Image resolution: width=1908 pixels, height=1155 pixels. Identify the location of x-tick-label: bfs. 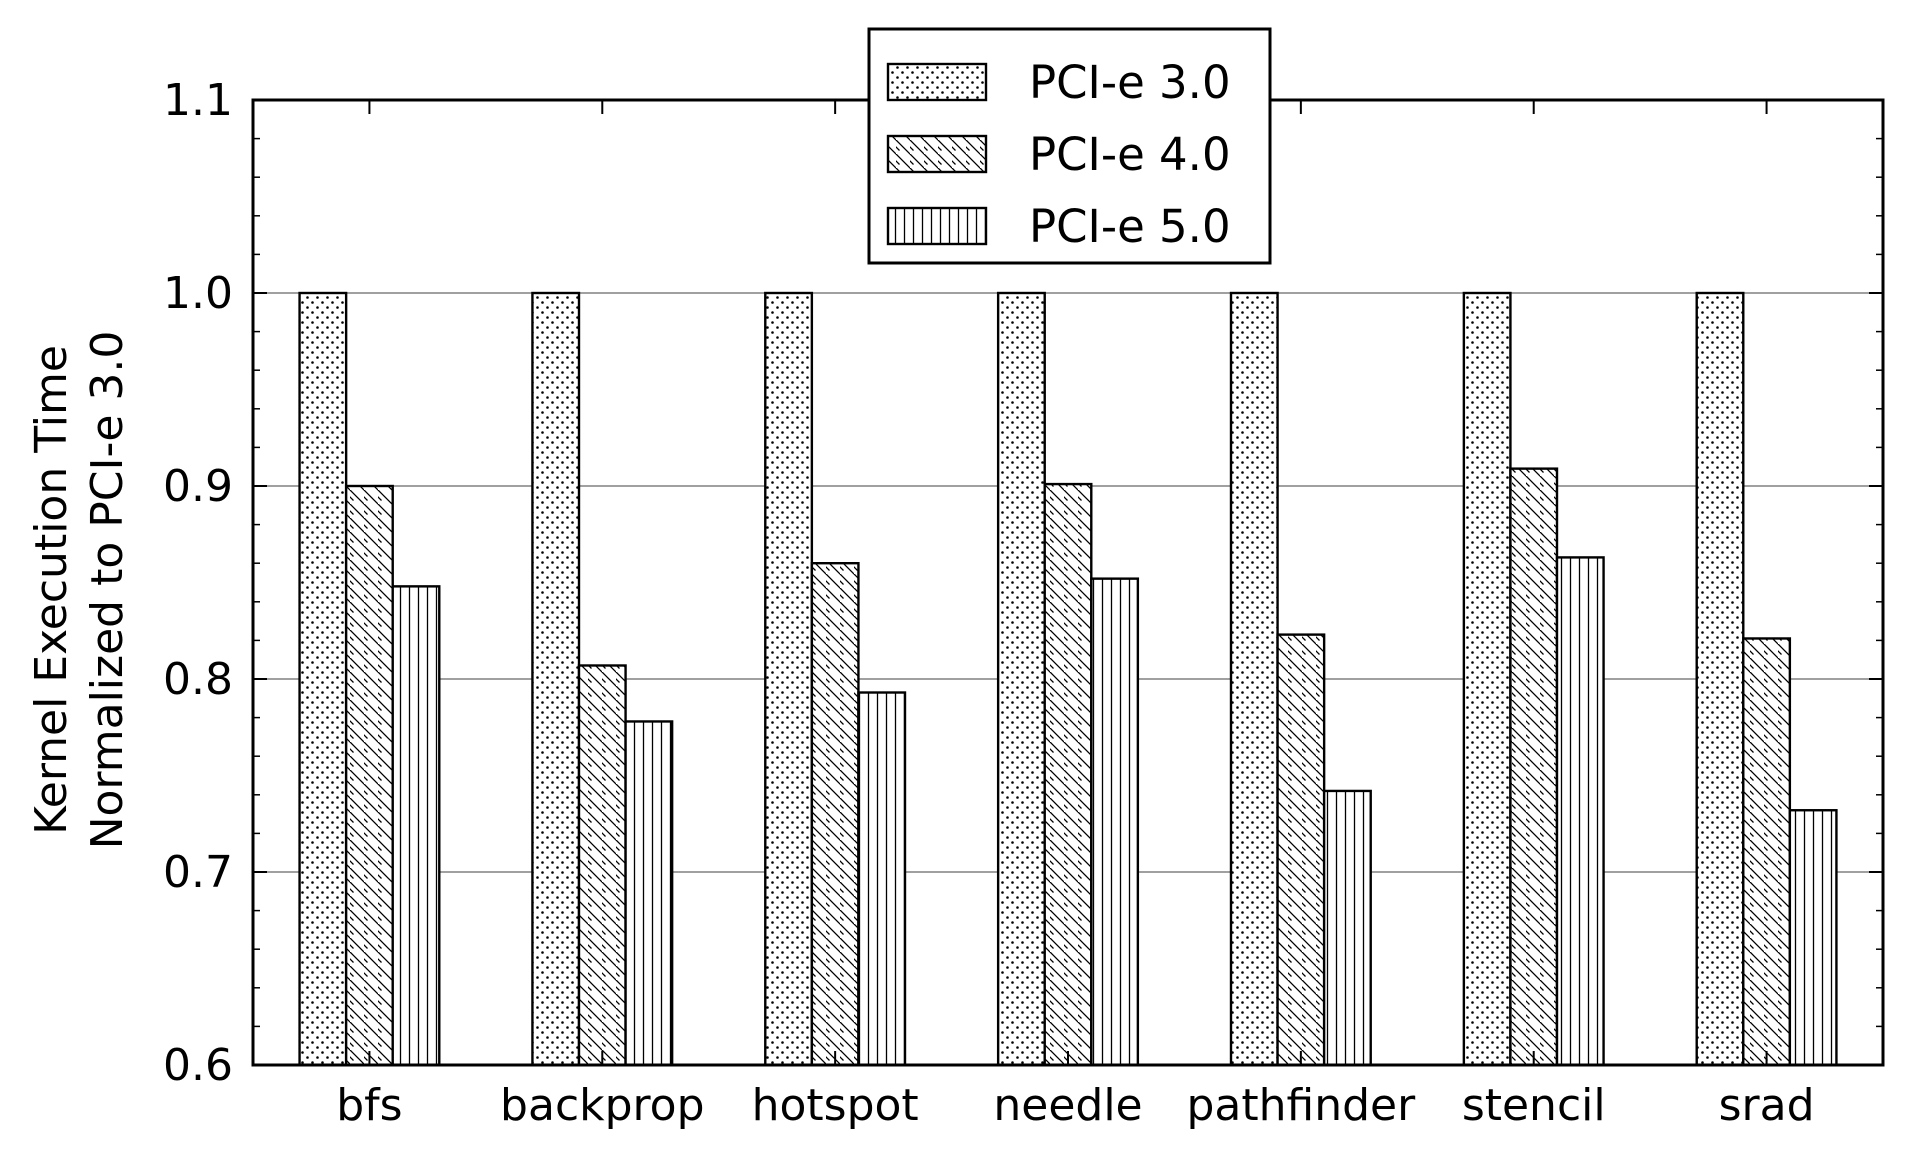
(369, 1105).